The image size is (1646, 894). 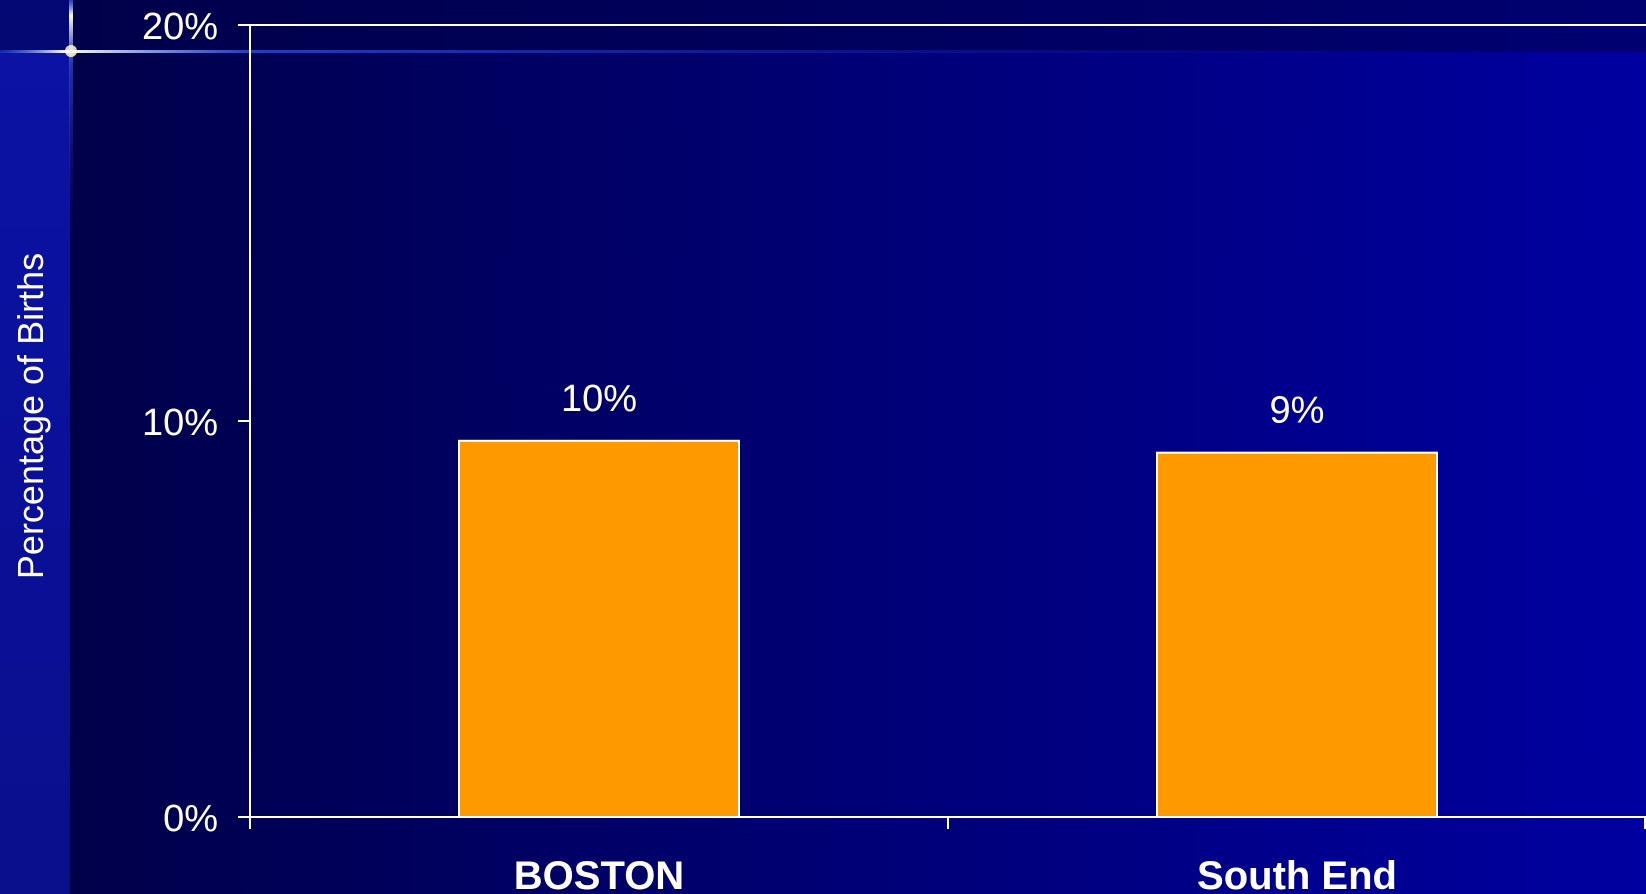 What do you see at coordinates (1297, 411) in the screenshot?
I see `data-label: 9%` at bounding box center [1297, 411].